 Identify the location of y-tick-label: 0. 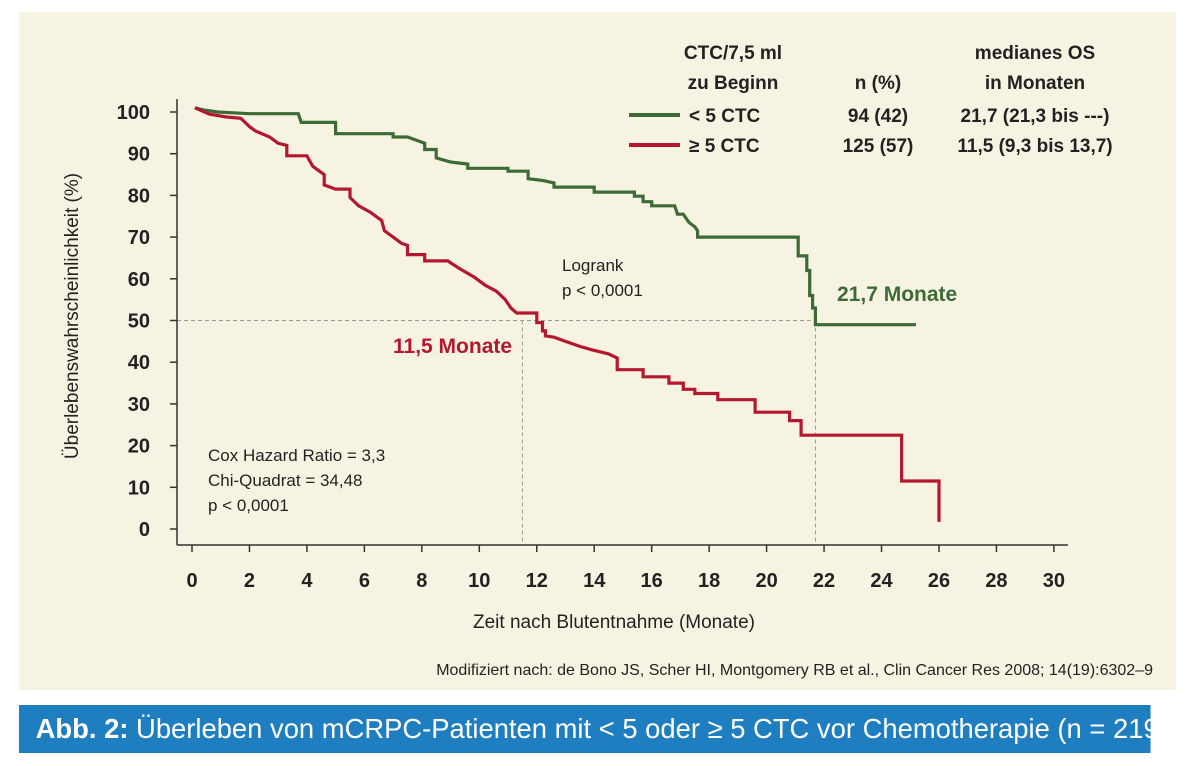
(144, 530).